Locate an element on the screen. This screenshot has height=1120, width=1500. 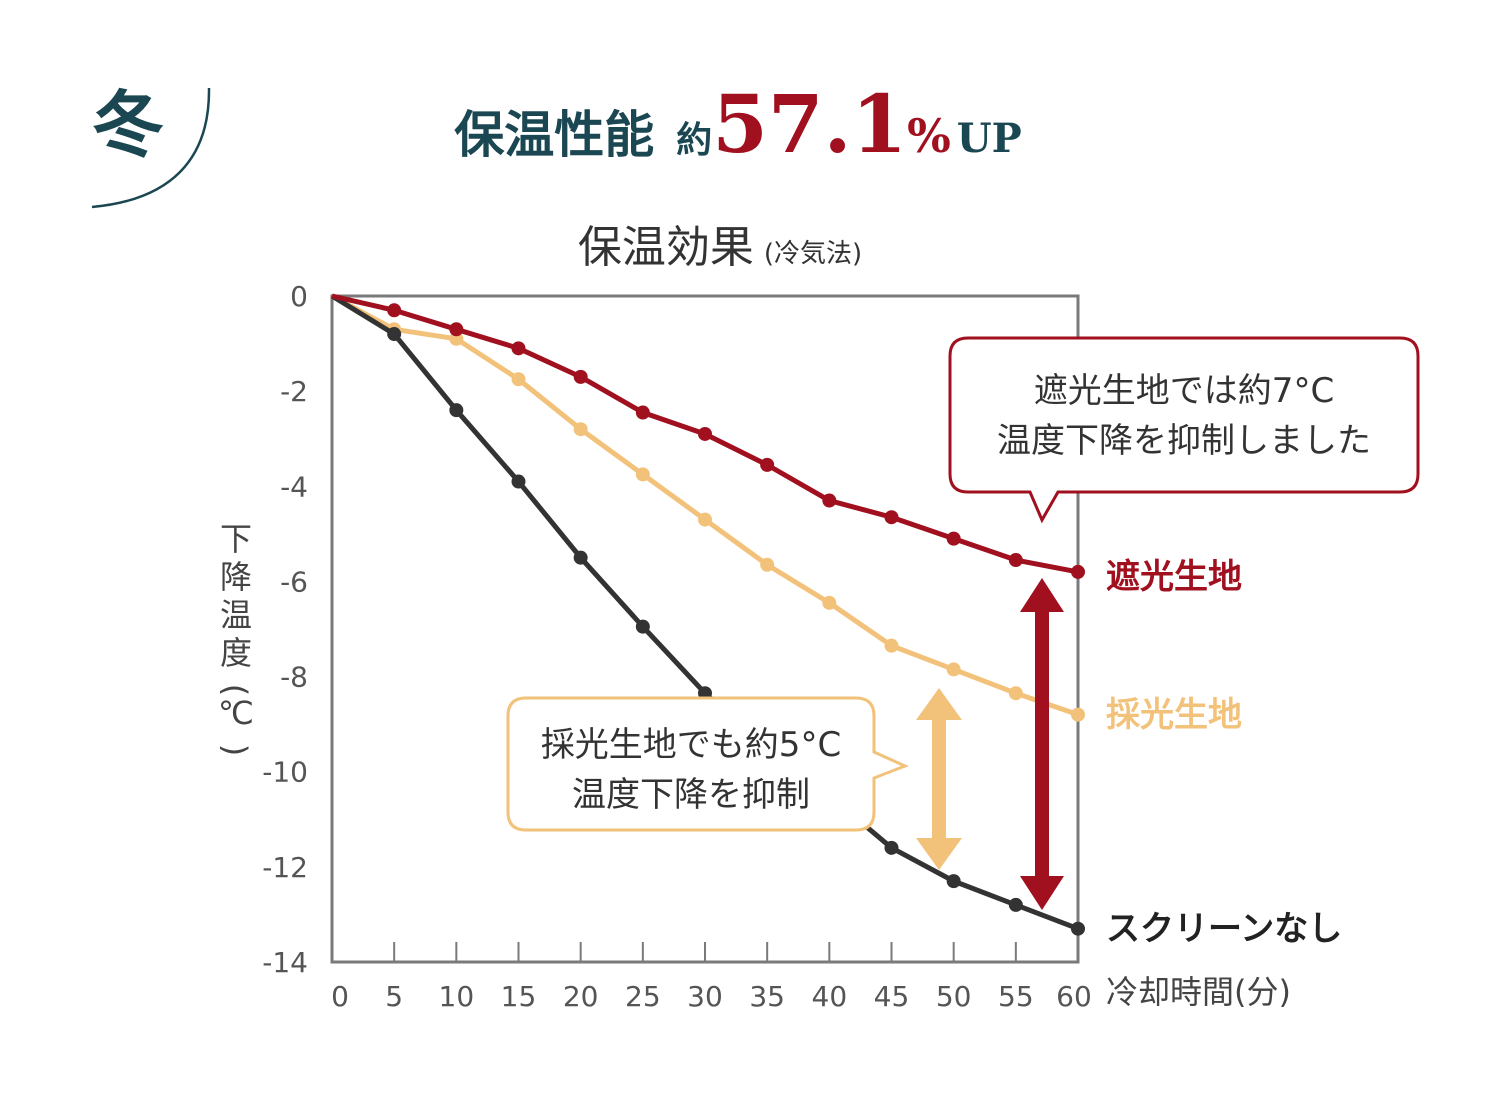
legend-daylight: 採光生地 is located at coordinates (1174, 715).